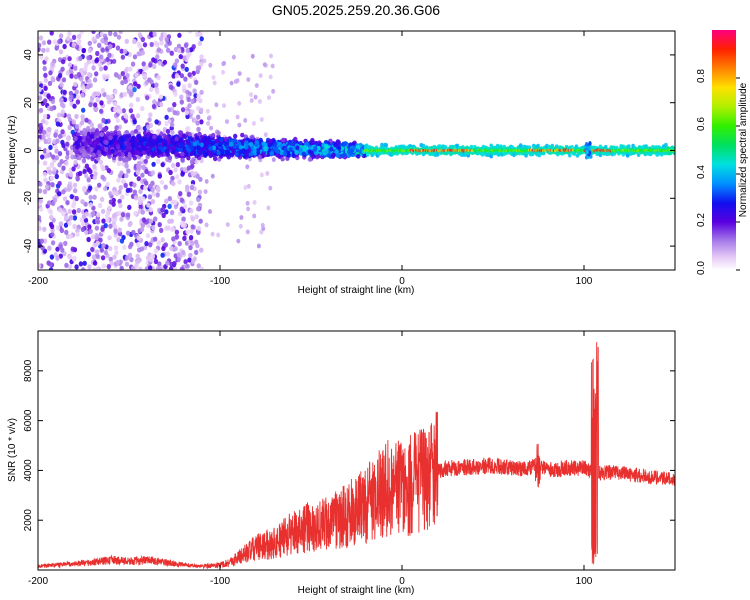 Image resolution: width=750 pixels, height=600 pixels. What do you see at coordinates (701, 268) in the screenshot?
I see `colorbar-tick-label: 0.0` at bounding box center [701, 268].